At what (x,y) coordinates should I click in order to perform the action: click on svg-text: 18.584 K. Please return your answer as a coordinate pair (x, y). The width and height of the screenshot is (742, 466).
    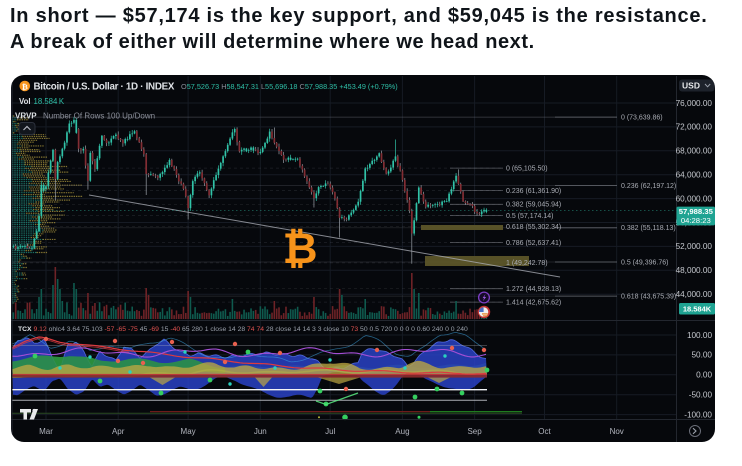
    Looking at the image, I should click on (49, 101).